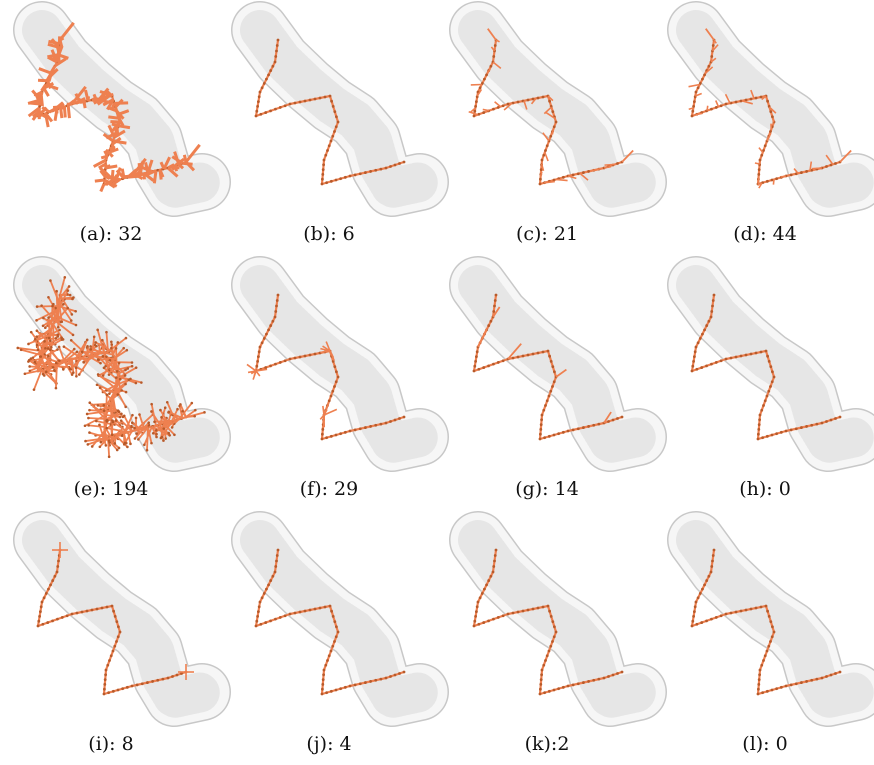  What do you see at coordinates (765, 489) in the screenshot?
I see `panel-caption: (h): 0` at bounding box center [765, 489].